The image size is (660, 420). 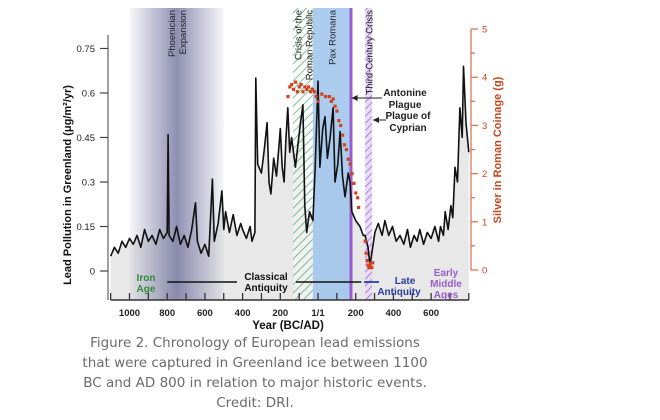 I want to click on era-label: Classical, so click(x=266, y=277).